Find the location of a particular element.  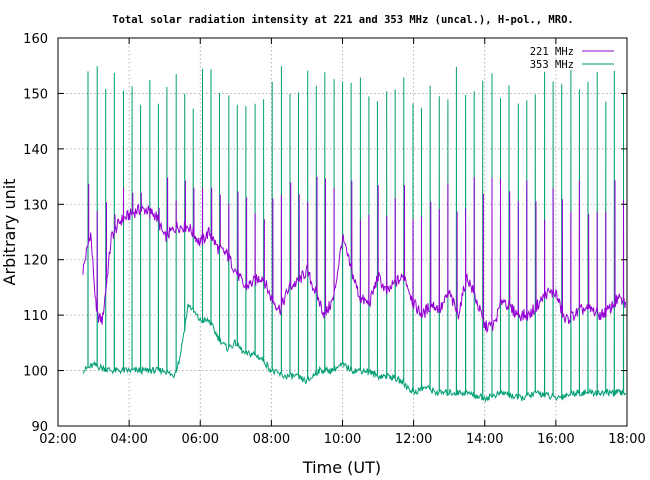

y-tick-label: 160 is located at coordinates (35, 39).